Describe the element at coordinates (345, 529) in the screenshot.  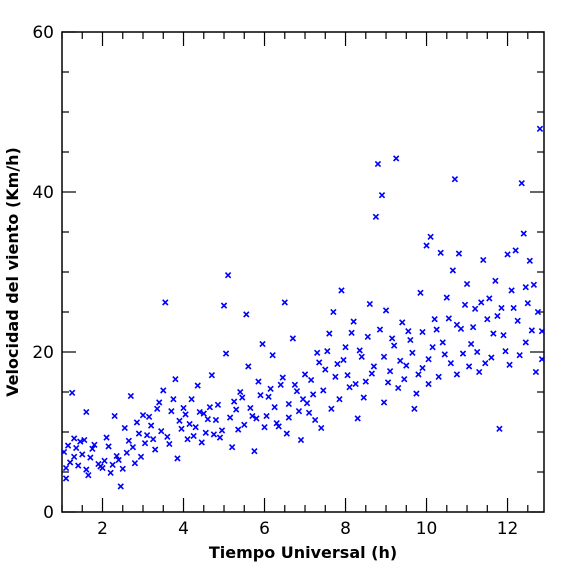
I see `x-tick-label: 8` at that location.